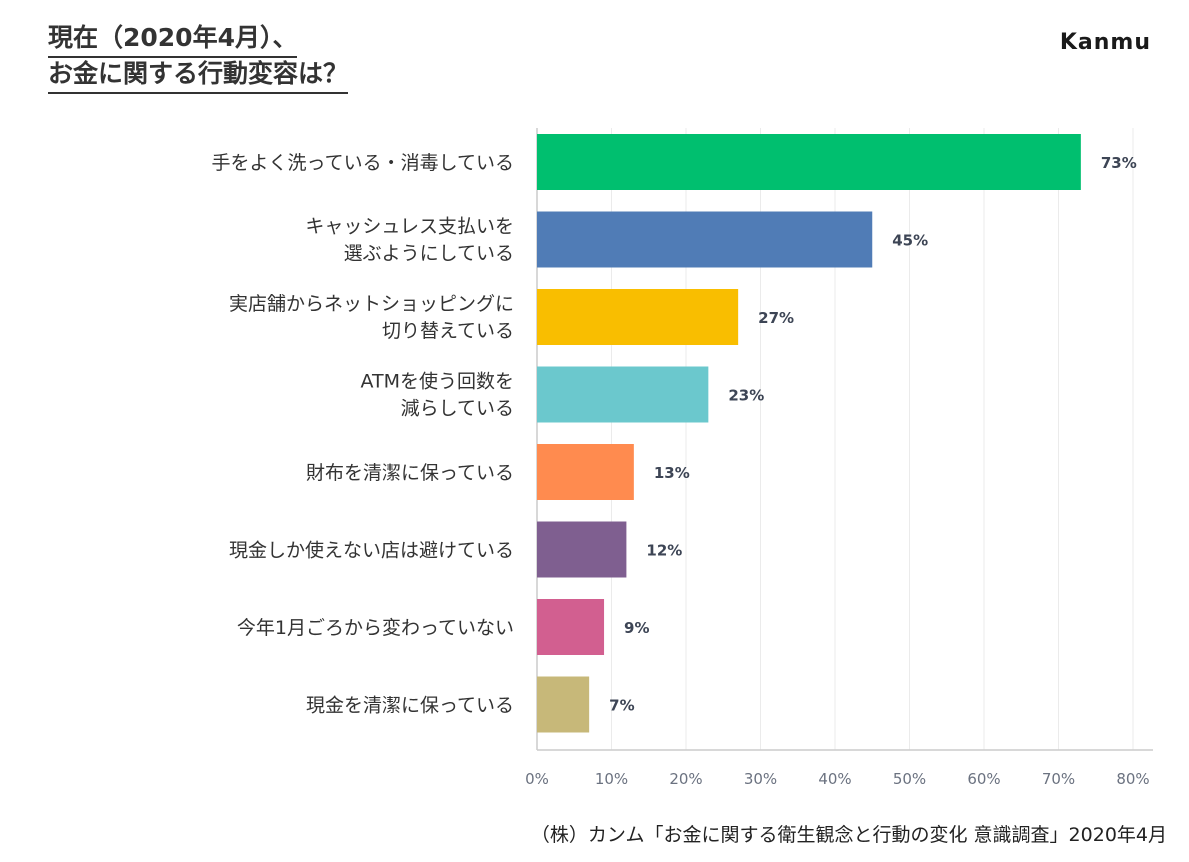 This screenshot has width=1189, height=862. Describe the element at coordinates (371, 304) in the screenshot. I see `category-label: 実店舗からネットショッピングに` at that location.